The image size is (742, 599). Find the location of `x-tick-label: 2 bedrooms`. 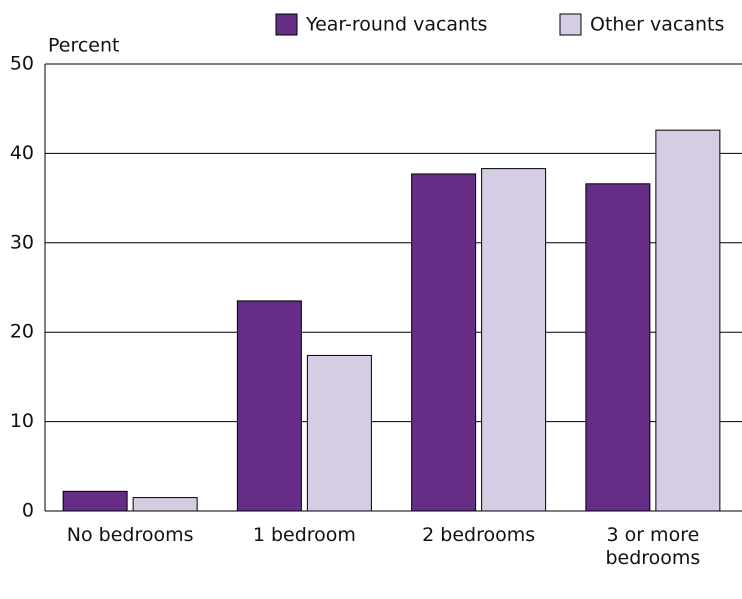

x-tick-label: 2 bedrooms is located at coordinates (479, 535).